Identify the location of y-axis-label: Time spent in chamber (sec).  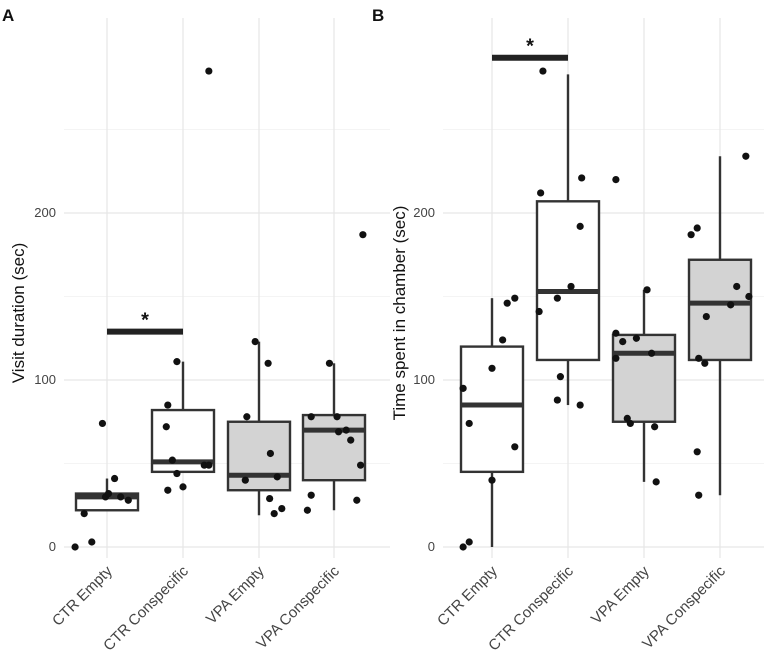
(399, 313).